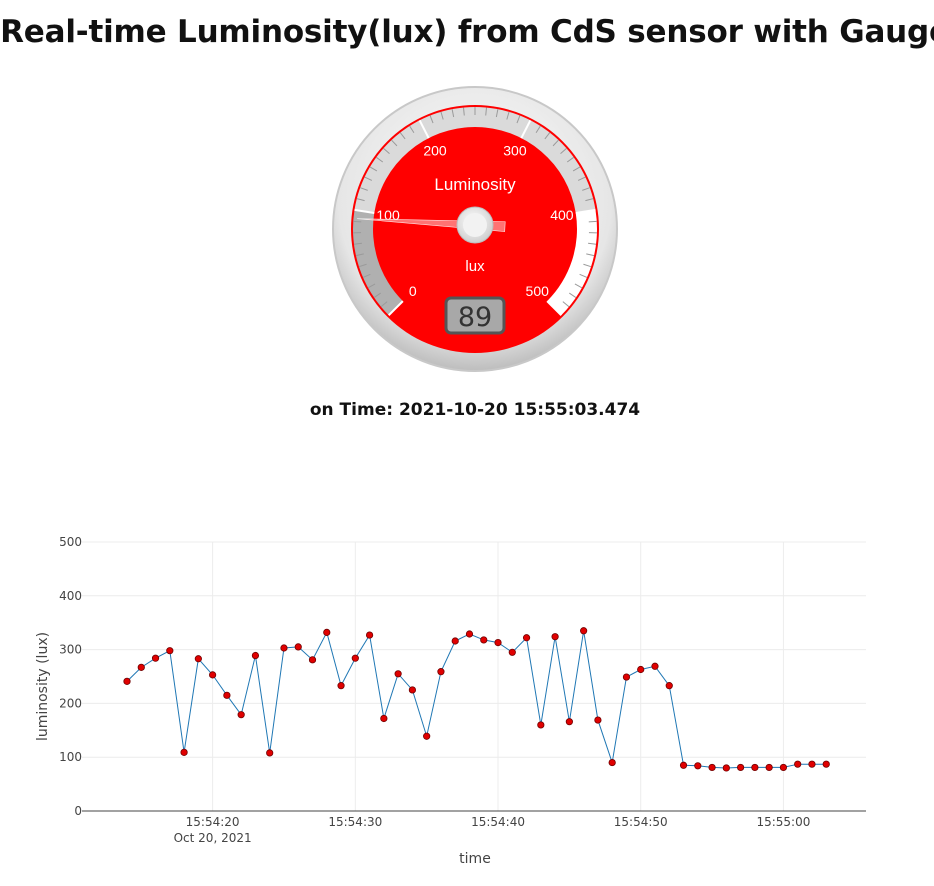  I want to click on gauge-hub-inner, so click(475, 225).